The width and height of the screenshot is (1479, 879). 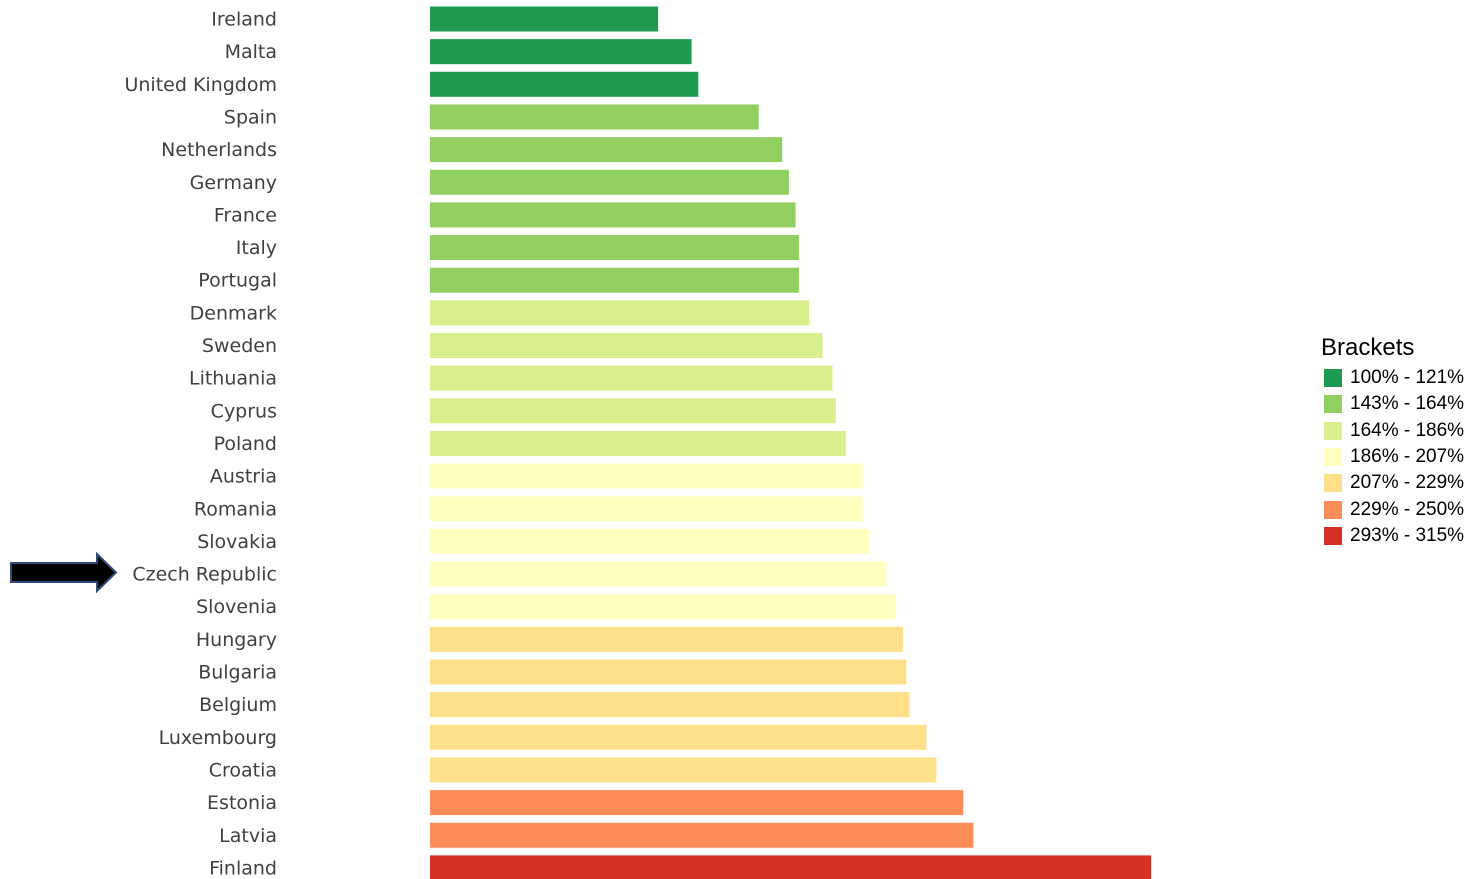 I want to click on category-label: Germany, so click(x=233, y=183).